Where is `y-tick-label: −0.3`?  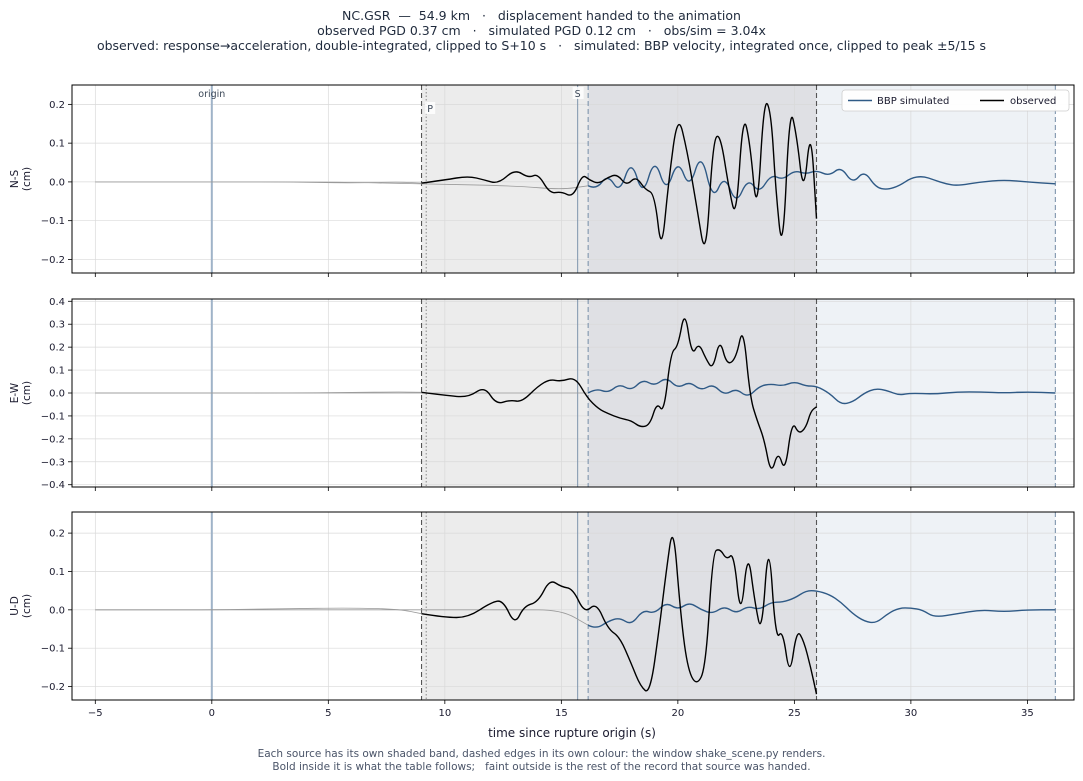 y-tick-label: −0.3 is located at coordinates (53, 462).